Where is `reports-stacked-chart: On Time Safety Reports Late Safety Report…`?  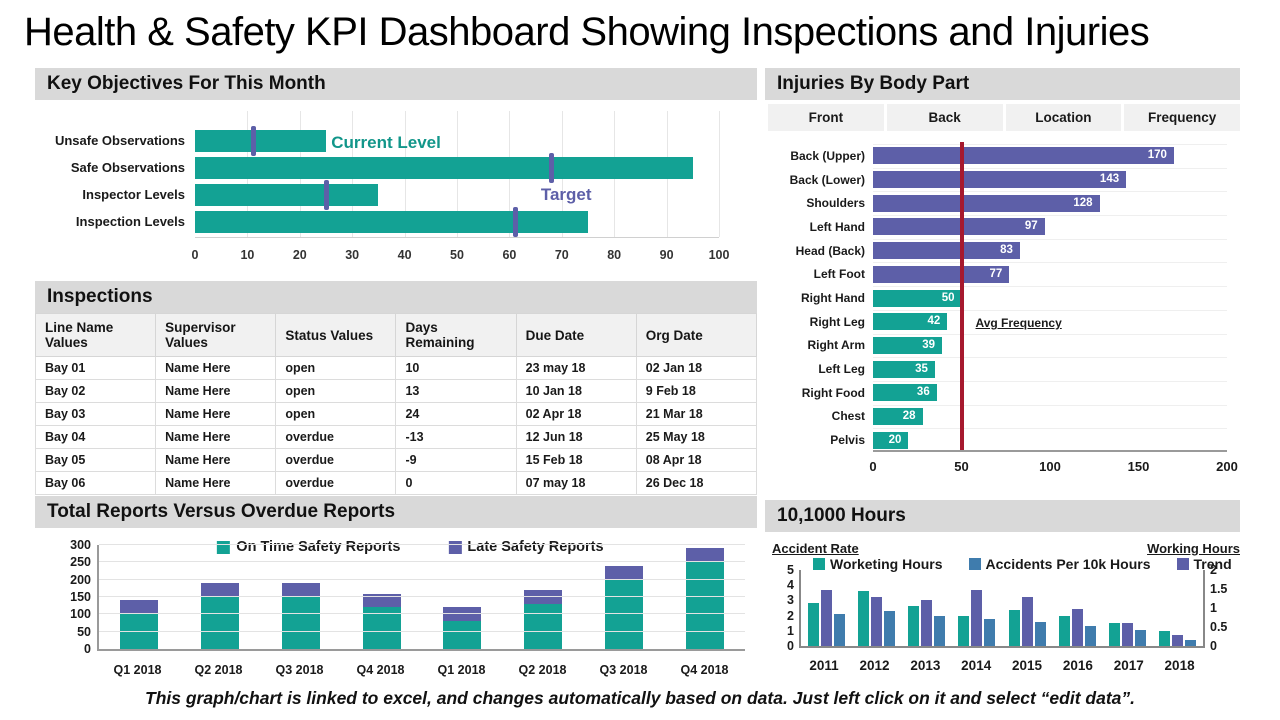
reports-stacked-chart: On Time Safety Reports Late Safety Report… is located at coordinates (396, 604).